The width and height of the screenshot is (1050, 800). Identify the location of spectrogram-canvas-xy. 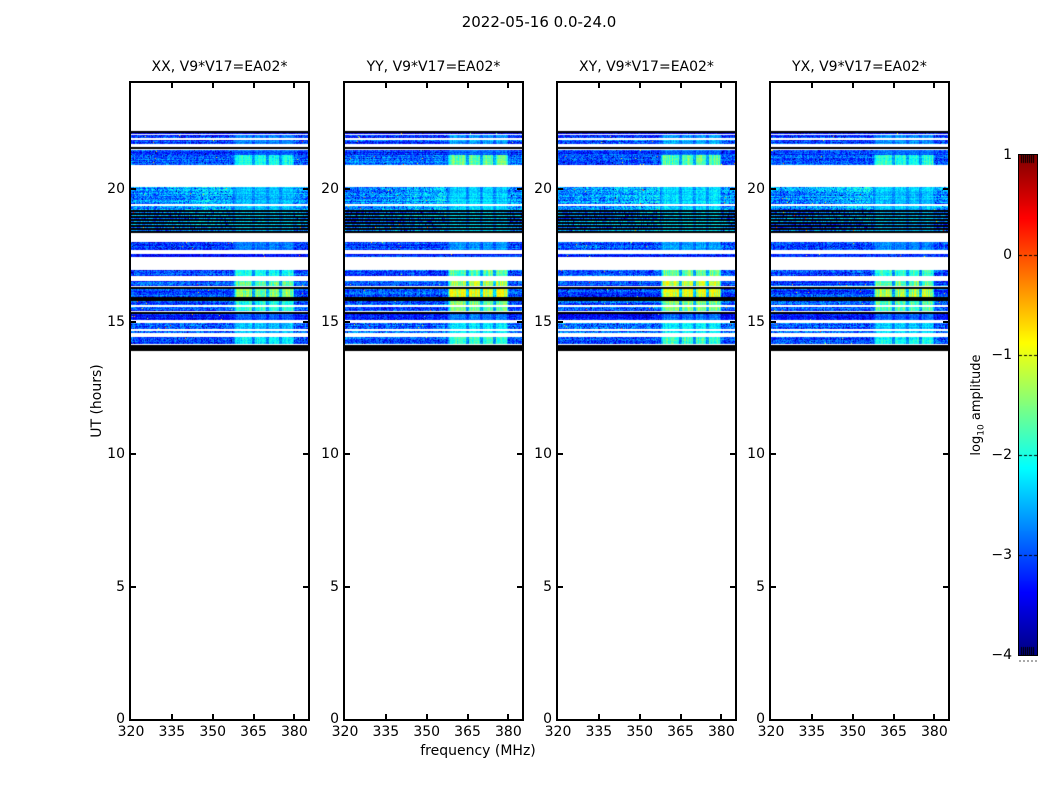
(646, 401).